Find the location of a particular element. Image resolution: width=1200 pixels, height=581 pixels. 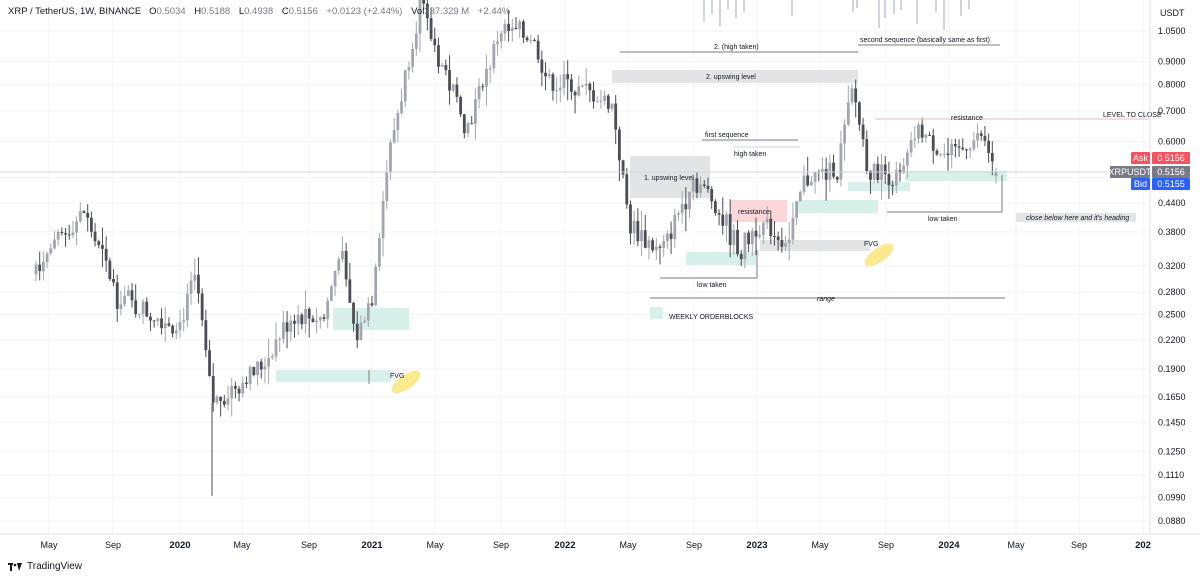

currency-label: USDT is located at coordinates (1172, 13).